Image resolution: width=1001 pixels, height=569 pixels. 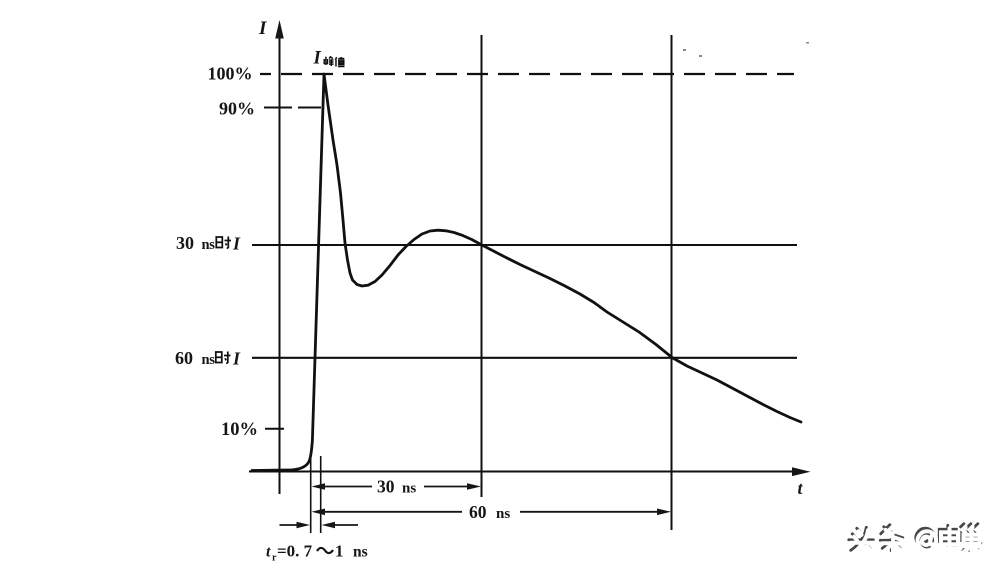 I want to click on svg-text: 1, so click(x=339, y=551).